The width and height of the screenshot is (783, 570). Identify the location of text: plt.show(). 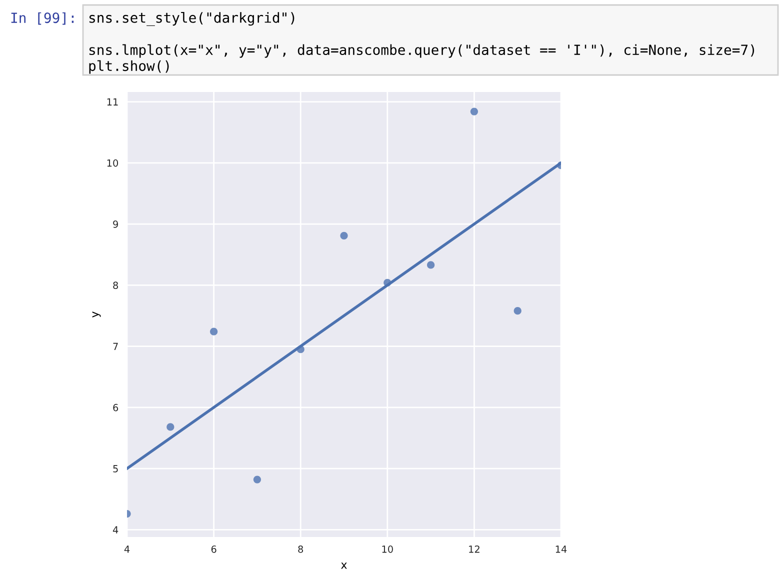
(129, 67).